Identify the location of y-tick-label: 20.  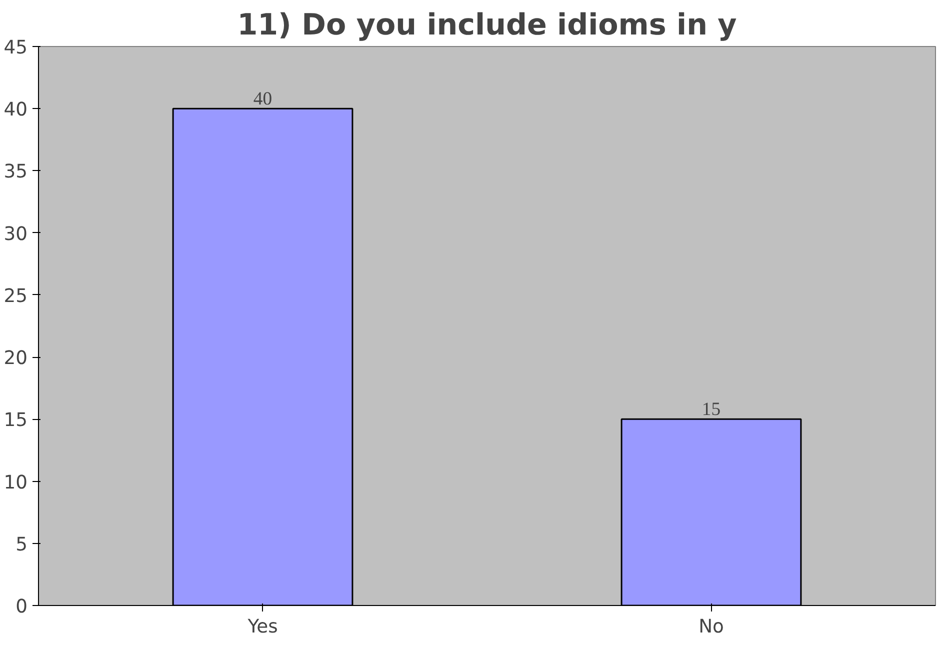
(16, 359).